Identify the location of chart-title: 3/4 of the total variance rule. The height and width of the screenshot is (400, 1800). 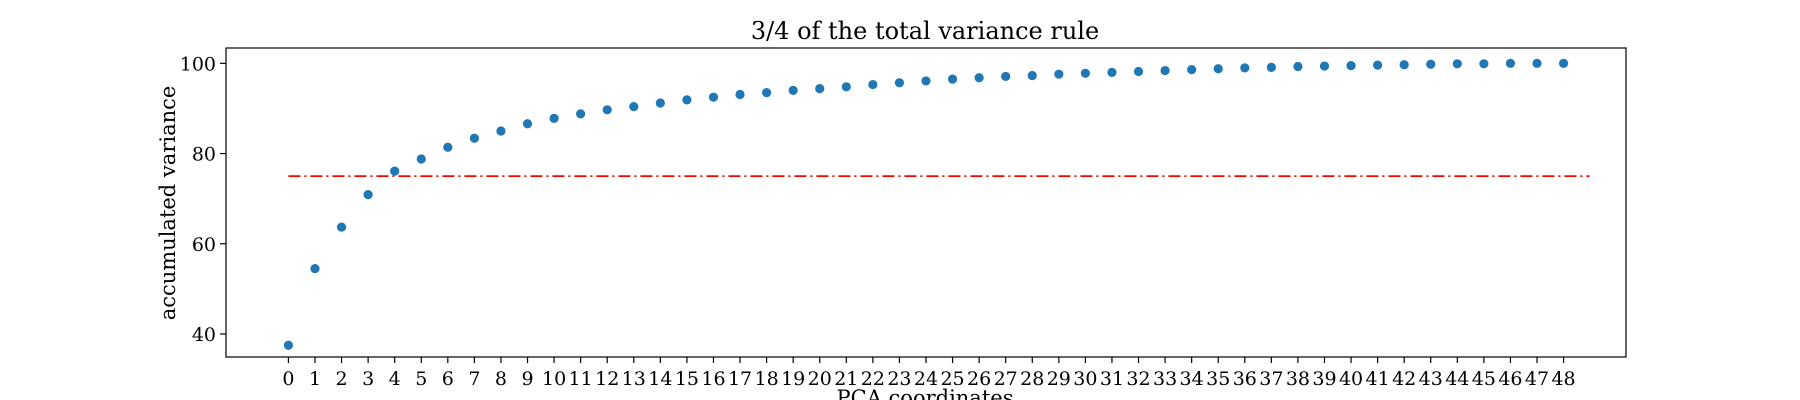
(925, 31).